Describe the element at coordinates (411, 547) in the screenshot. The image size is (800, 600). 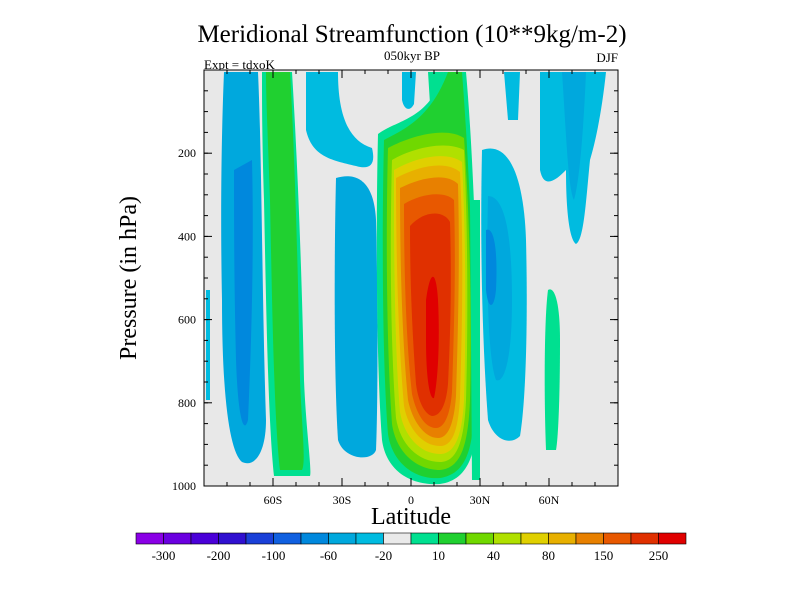
I see `colorbar: -300 -200 -100 -60 -20 10 40 80 150 250` at that location.